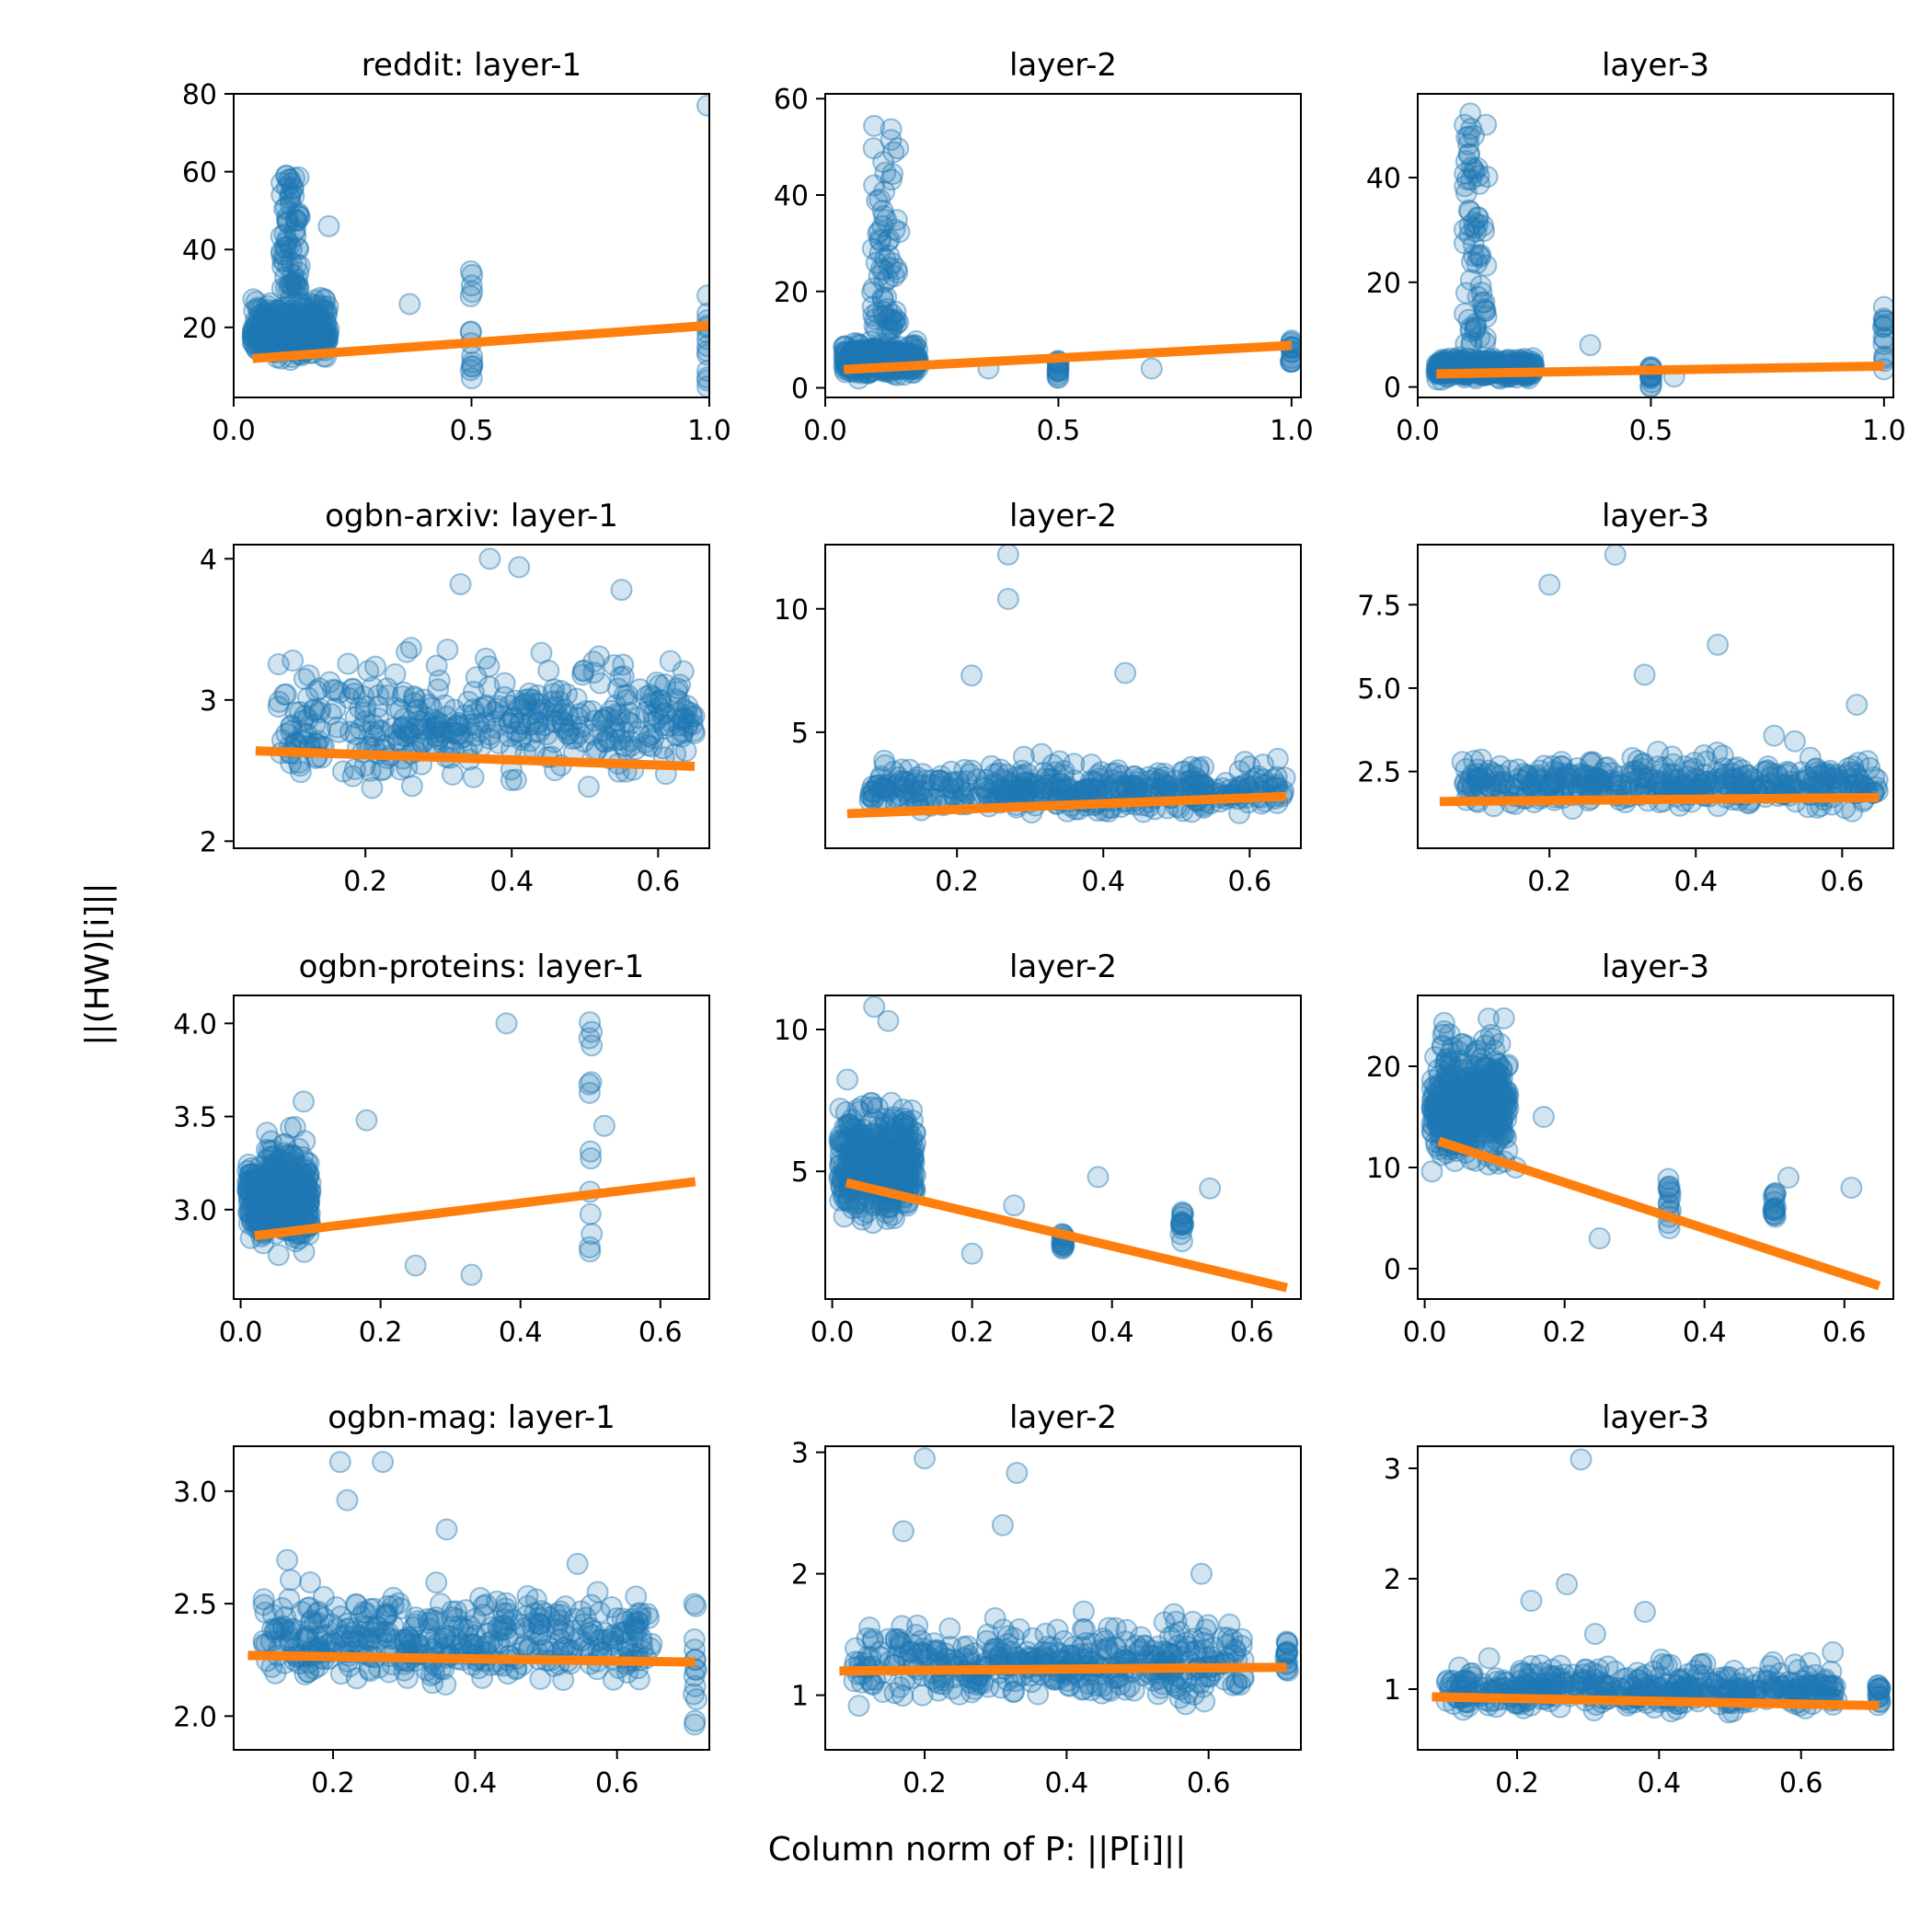  I want to click on panel-title: layer-2, so click(1063, 65).